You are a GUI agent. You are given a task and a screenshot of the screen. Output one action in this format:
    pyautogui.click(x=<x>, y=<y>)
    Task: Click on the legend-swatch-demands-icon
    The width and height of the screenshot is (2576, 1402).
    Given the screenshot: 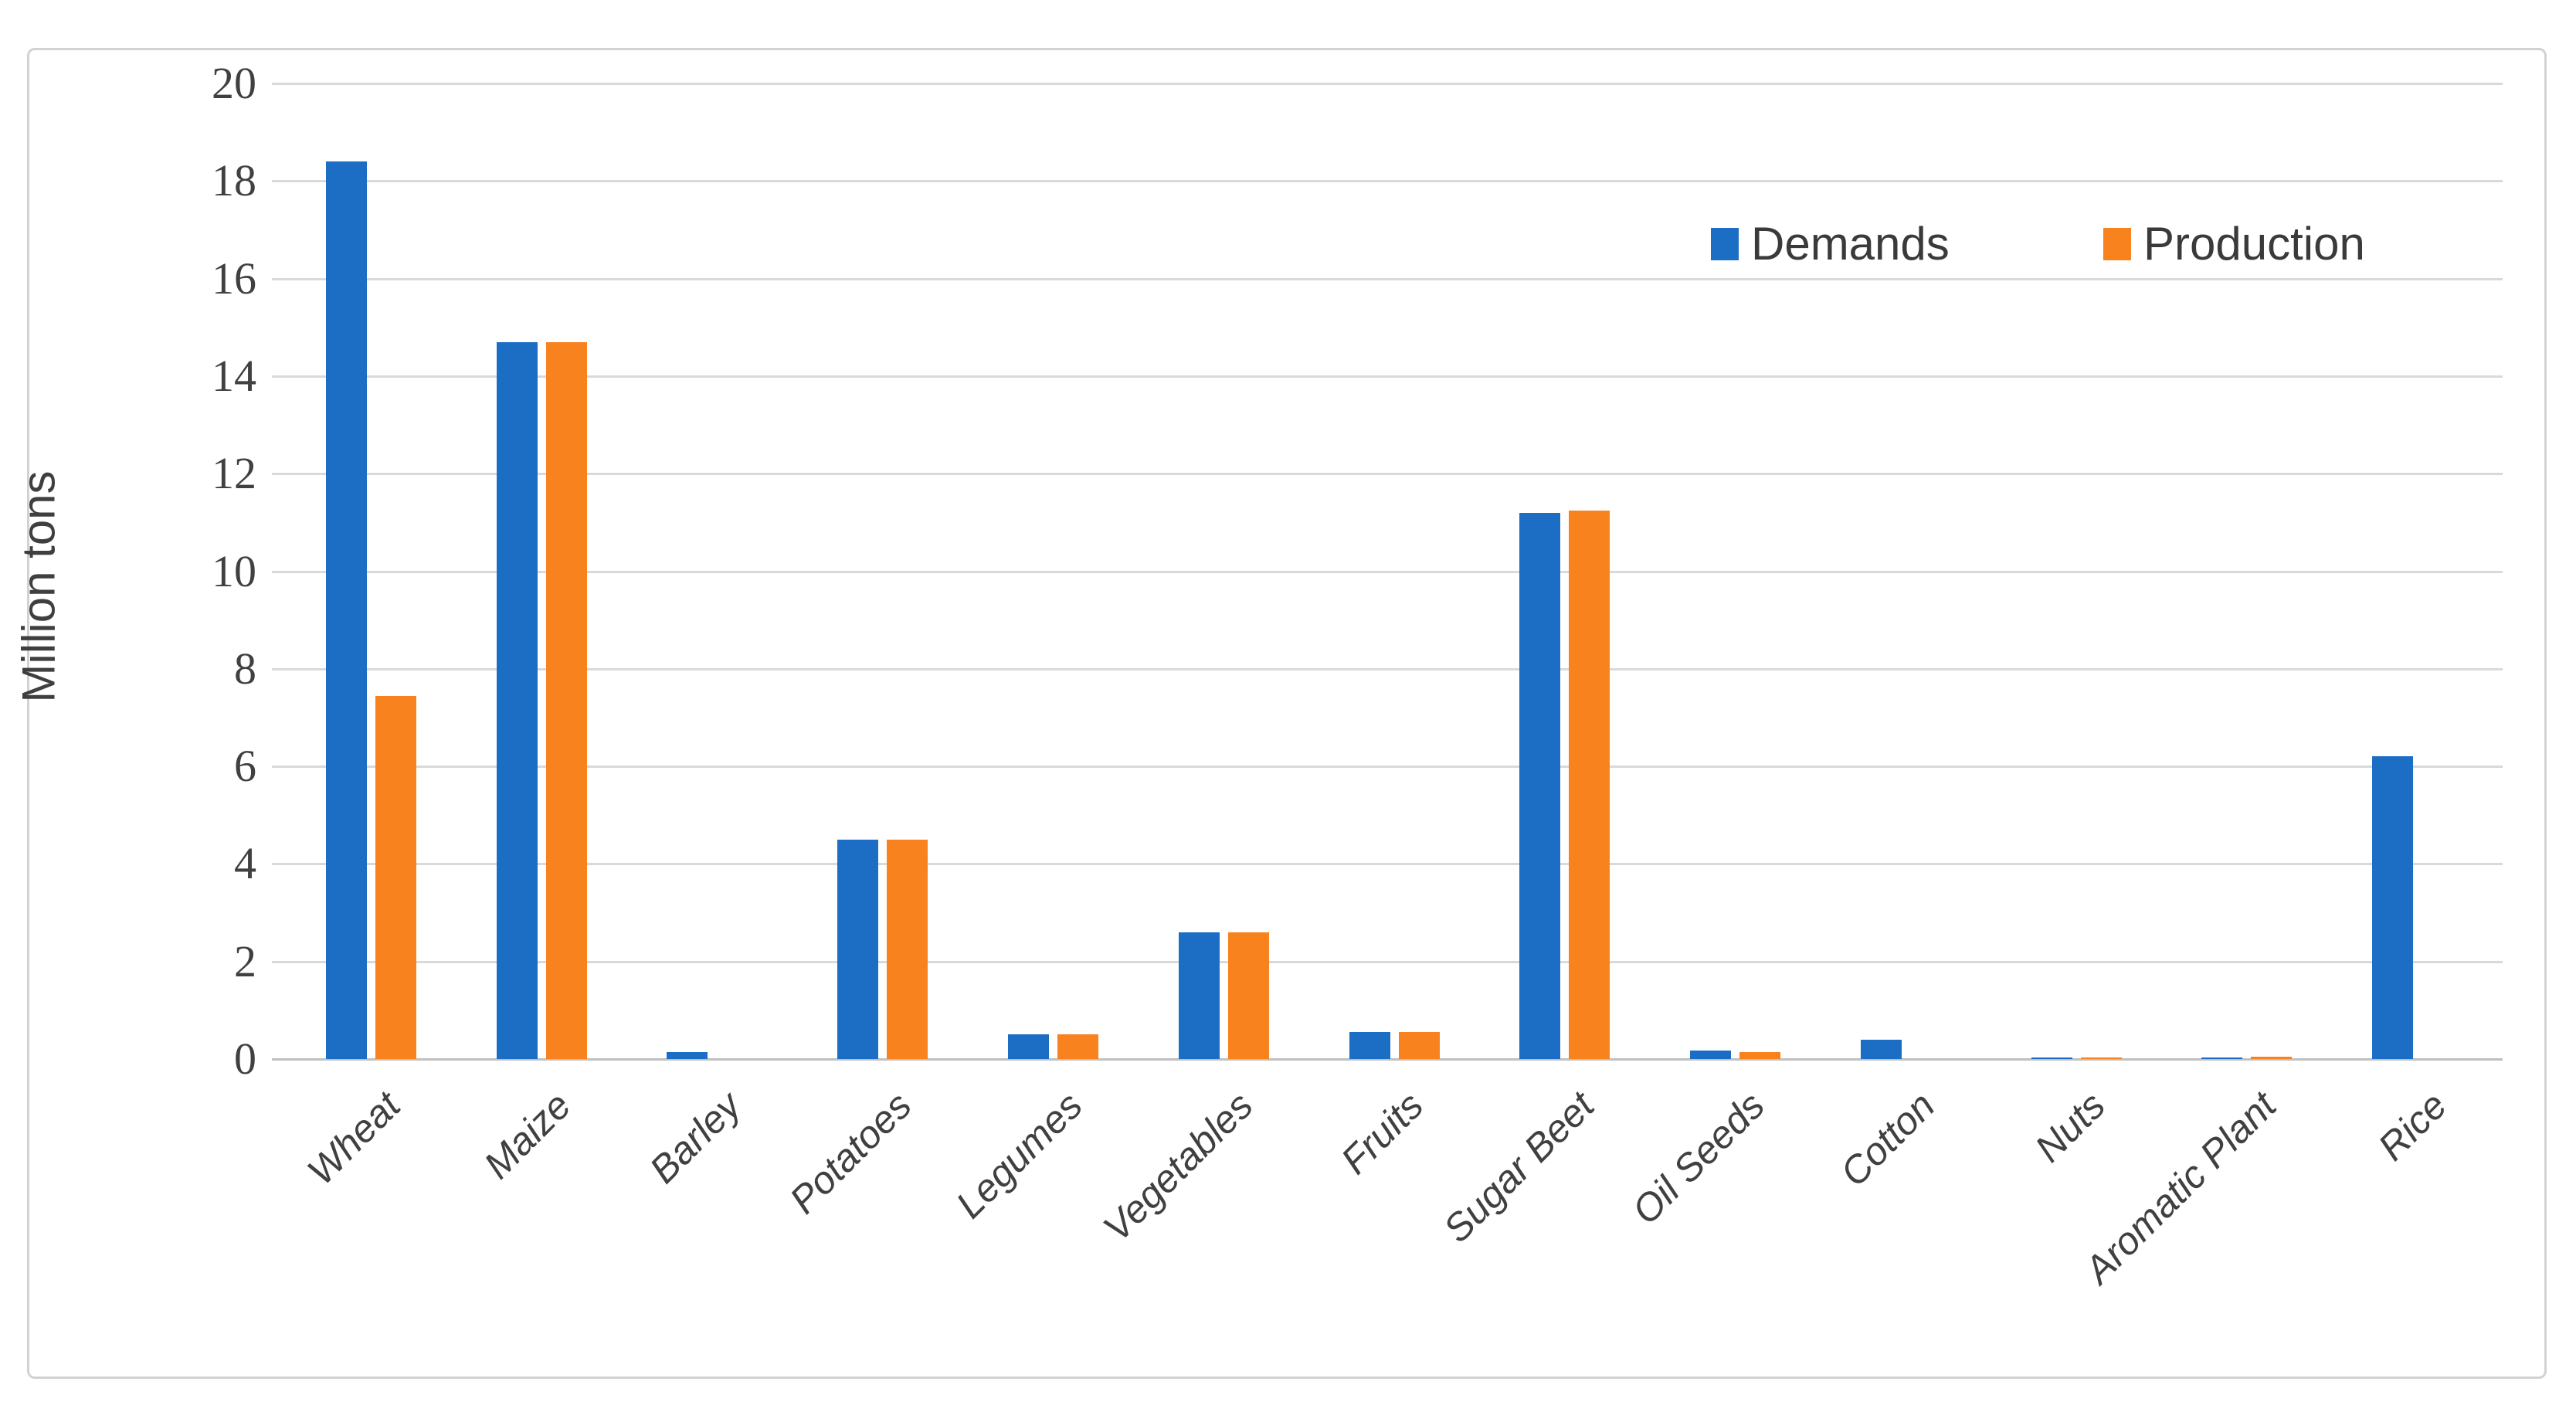 What is the action you would take?
    pyautogui.click(x=1725, y=244)
    